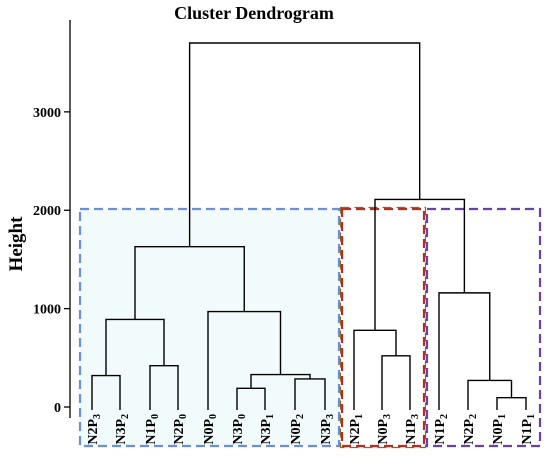 The height and width of the screenshot is (461, 550). What do you see at coordinates (327, 429) in the screenshot?
I see `leaf-label-n3p3: N3P3` at bounding box center [327, 429].